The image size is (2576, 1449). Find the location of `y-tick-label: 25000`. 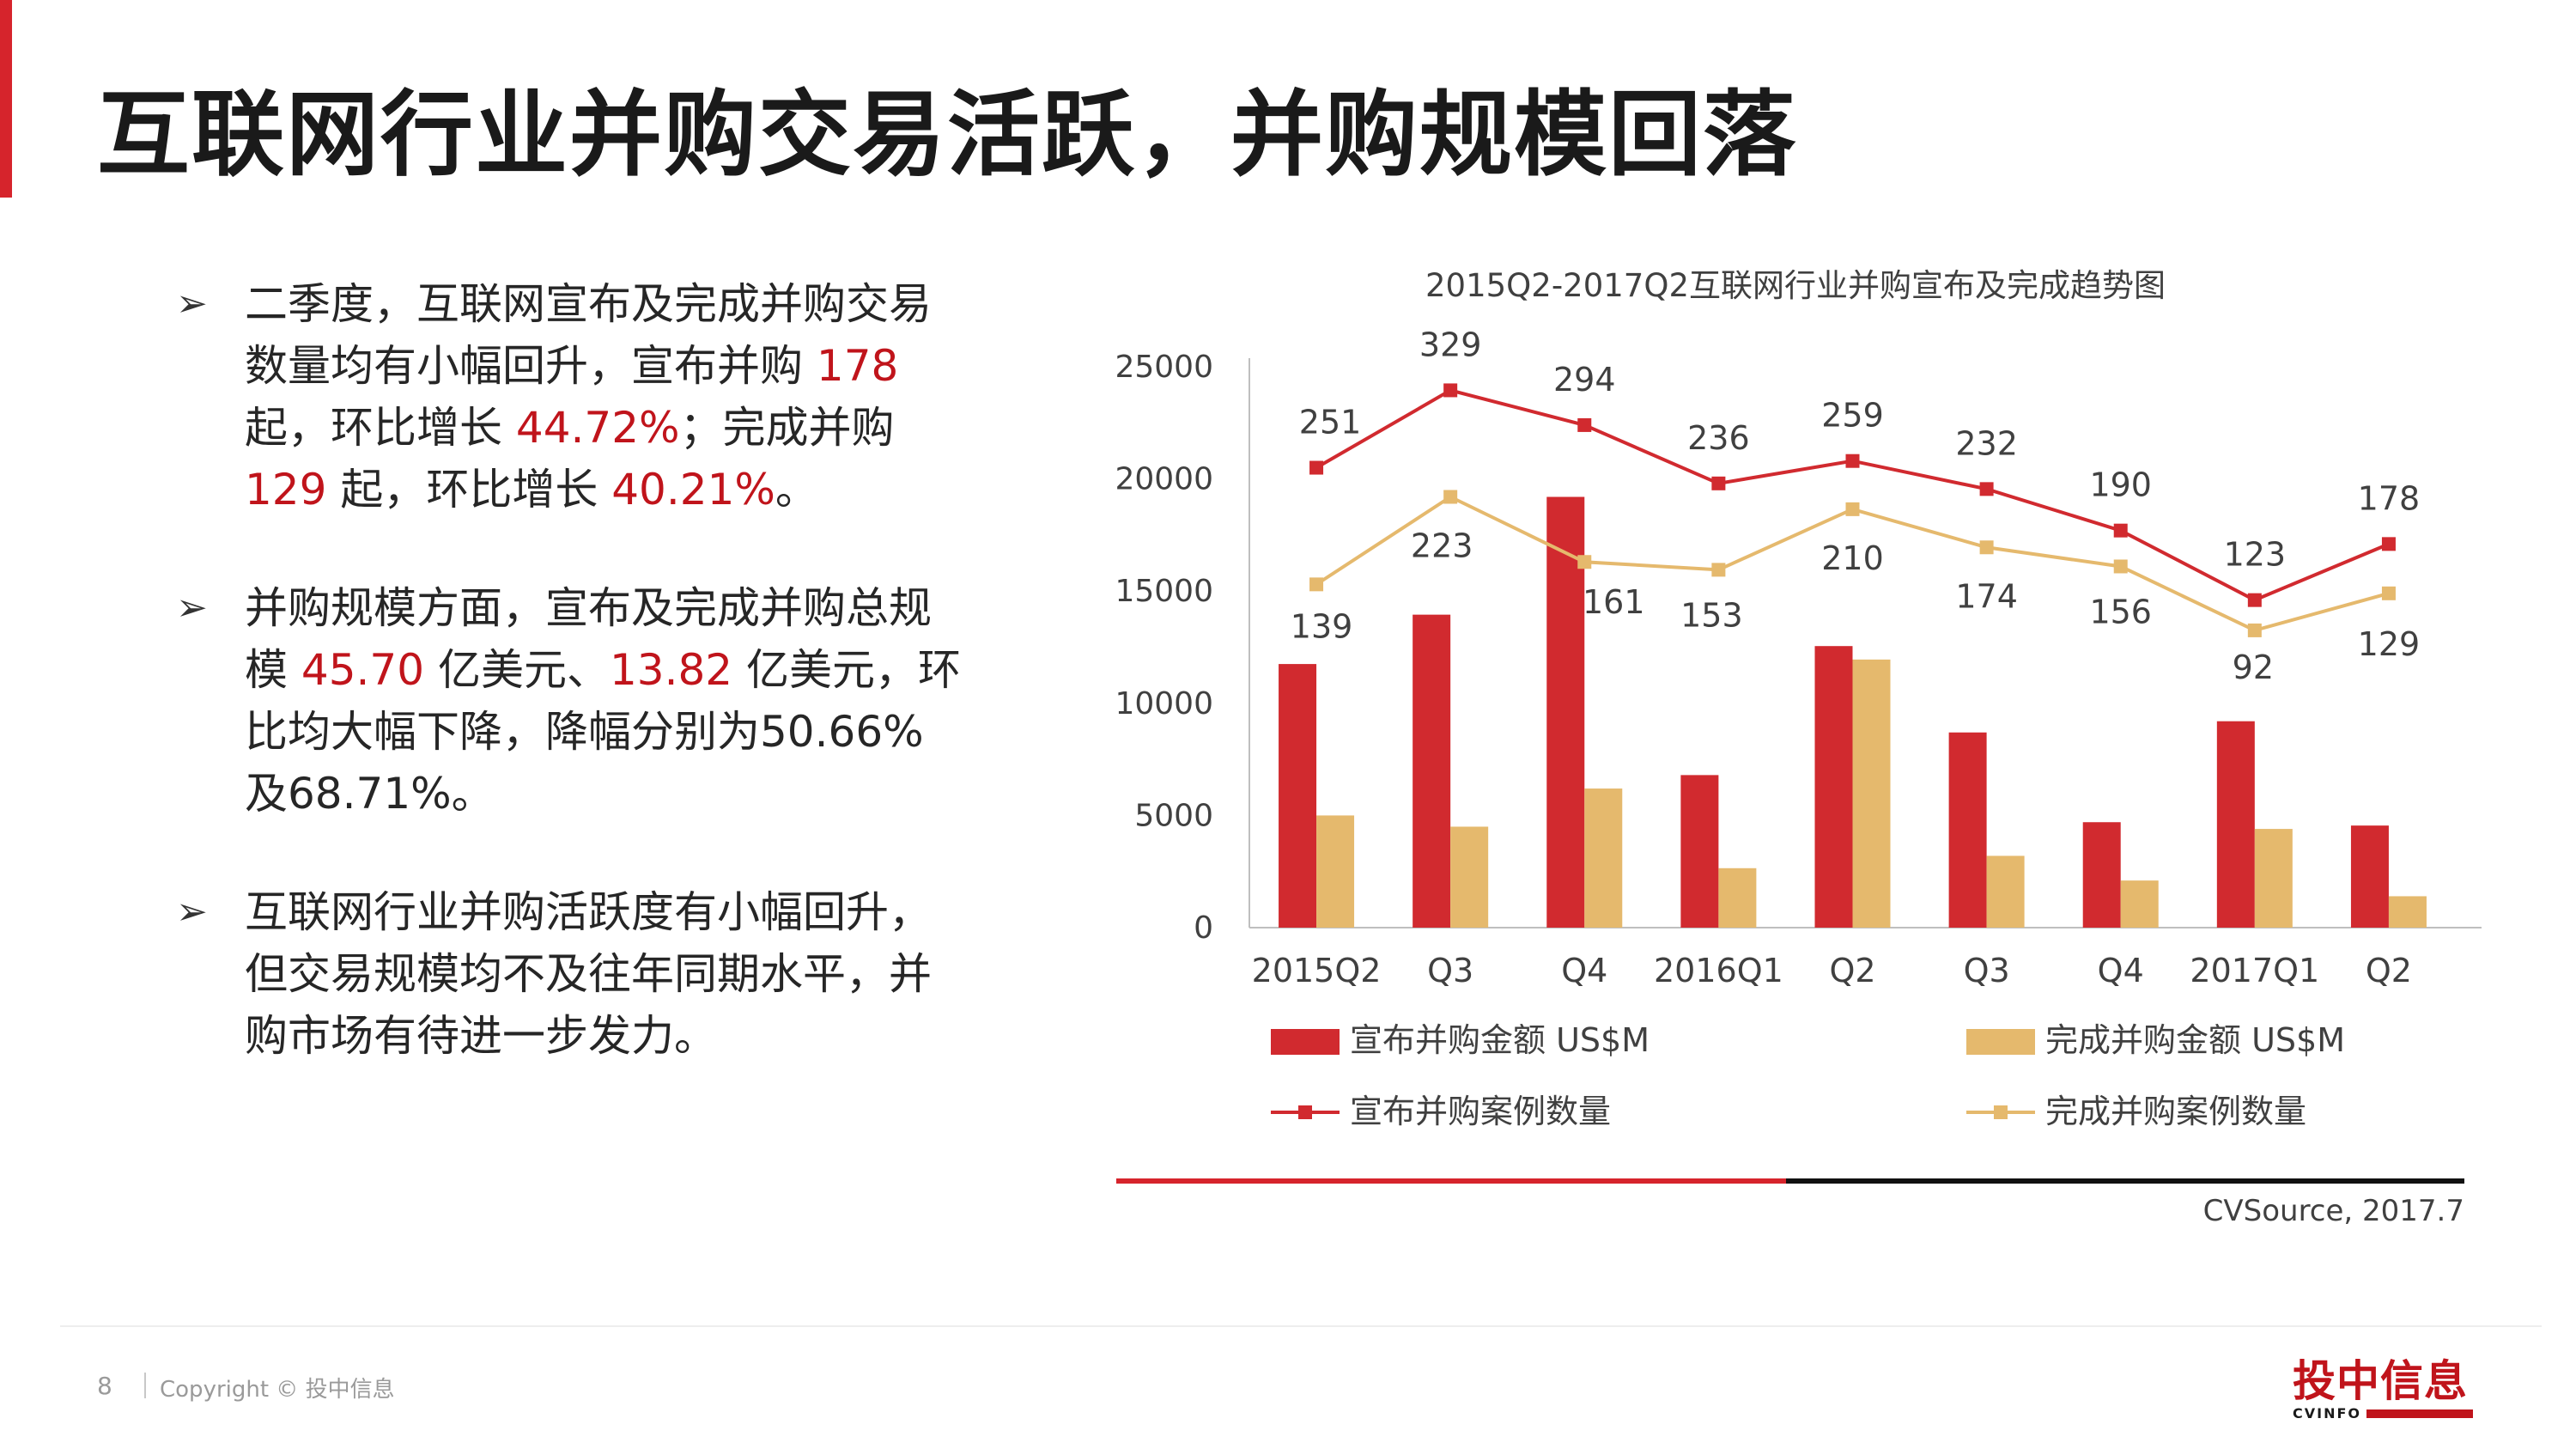

y-tick-label: 25000 is located at coordinates (1164, 367).